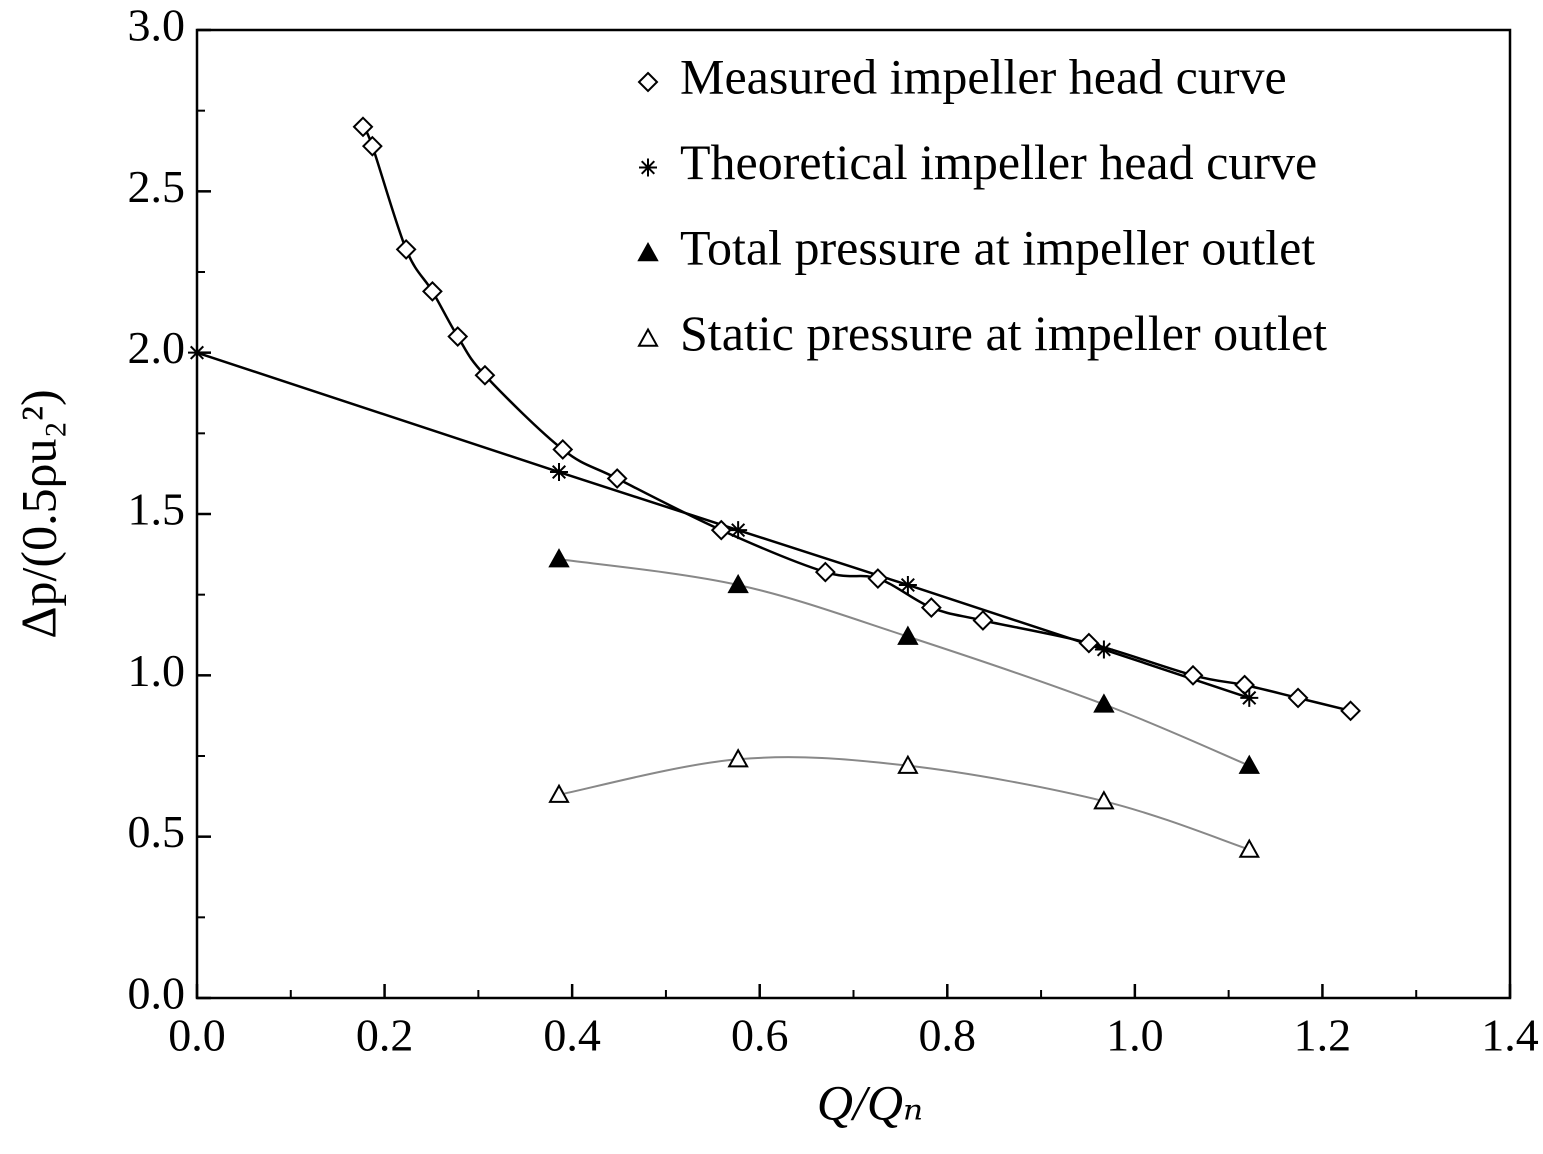  I want to click on y-tick-label: 3.0, so click(157, 25).